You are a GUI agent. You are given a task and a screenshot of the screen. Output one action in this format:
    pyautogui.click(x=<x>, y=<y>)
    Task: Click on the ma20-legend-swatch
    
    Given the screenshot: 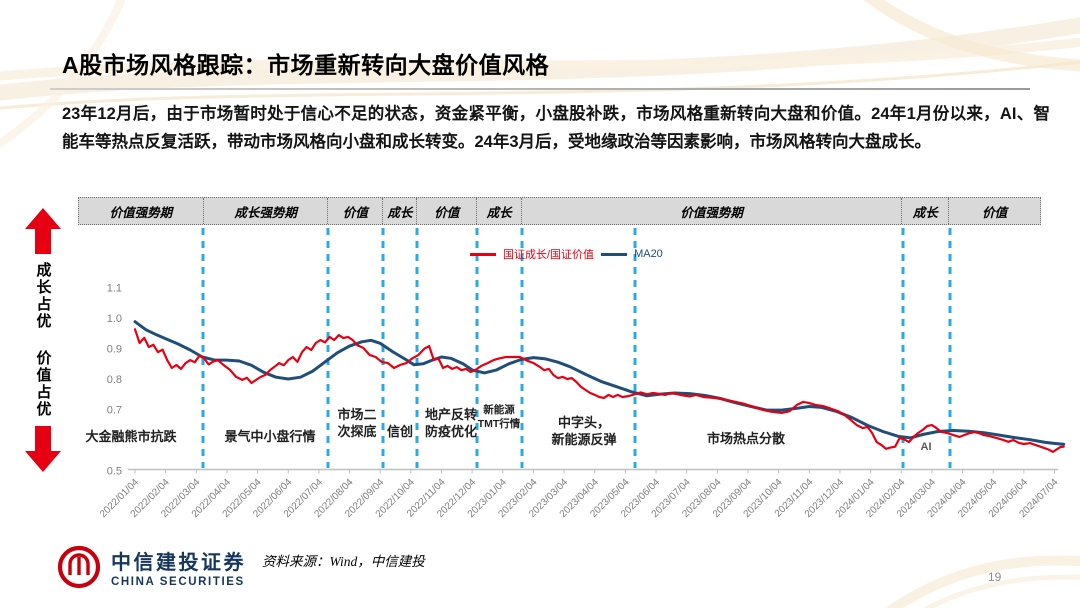 What is the action you would take?
    pyautogui.click(x=614, y=254)
    